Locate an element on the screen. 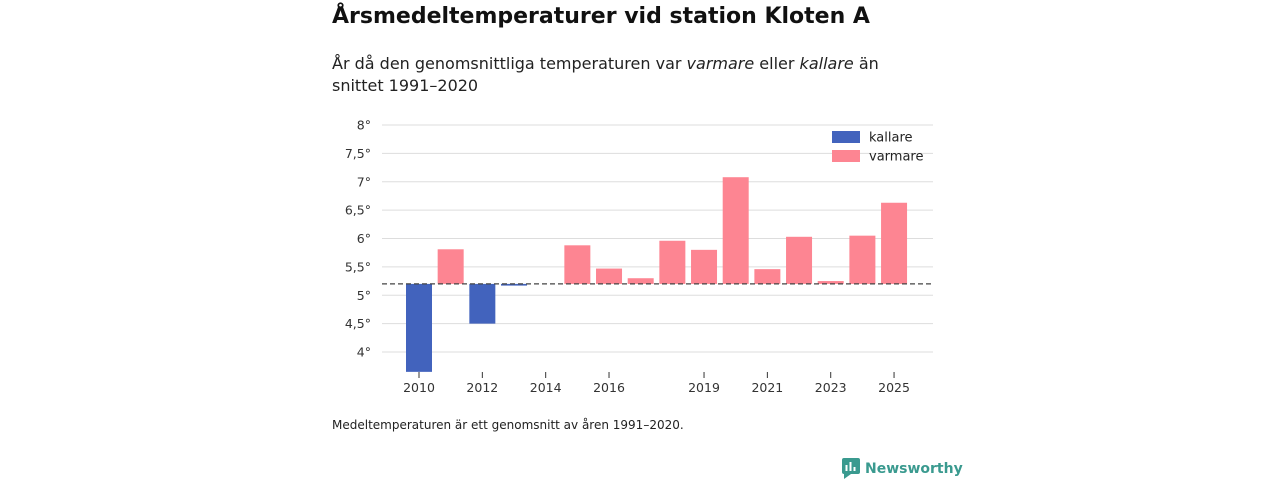  bar-2024 is located at coordinates (862, 259).